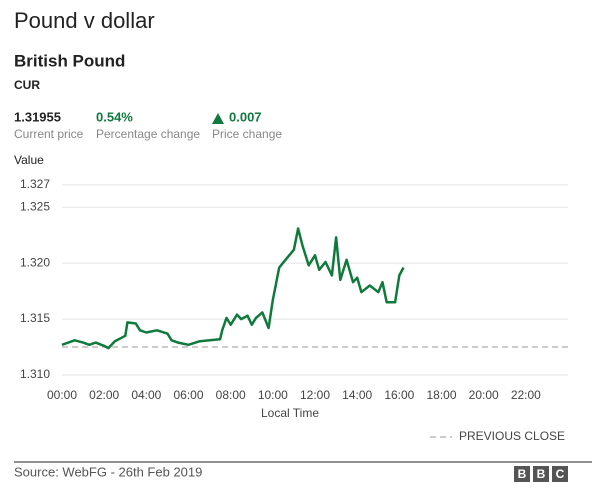 This screenshot has height=499, width=606. I want to click on y-tick-label: 1.327, so click(35, 184).